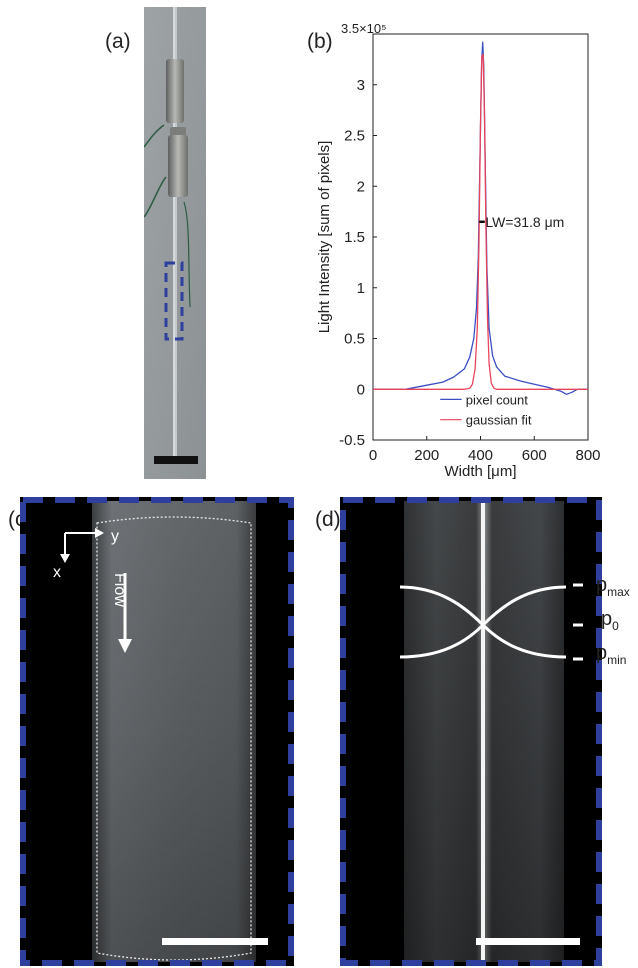  I want to click on channel-outline, so click(174, 738).